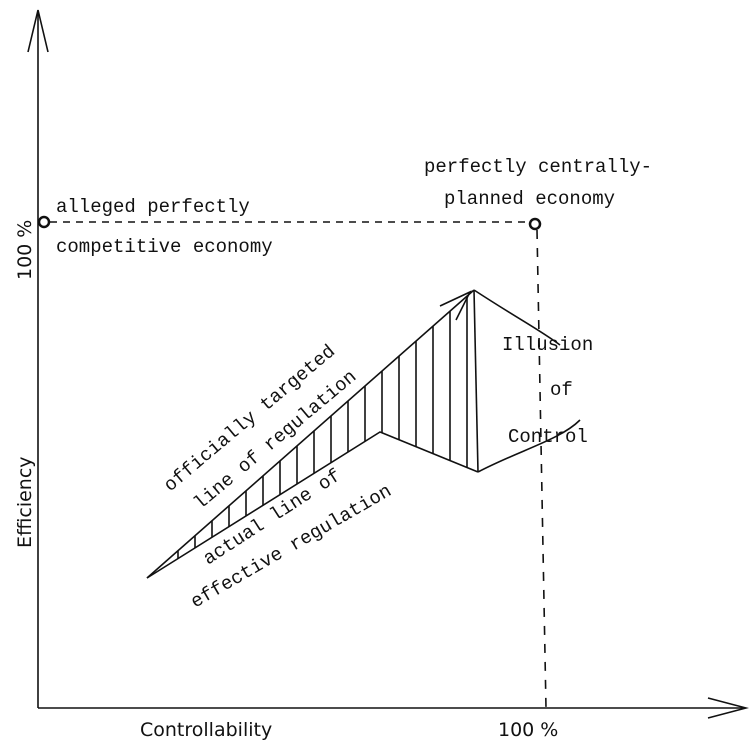 This screenshot has height=742, width=749. I want to click on gap-line, so click(476, 381).